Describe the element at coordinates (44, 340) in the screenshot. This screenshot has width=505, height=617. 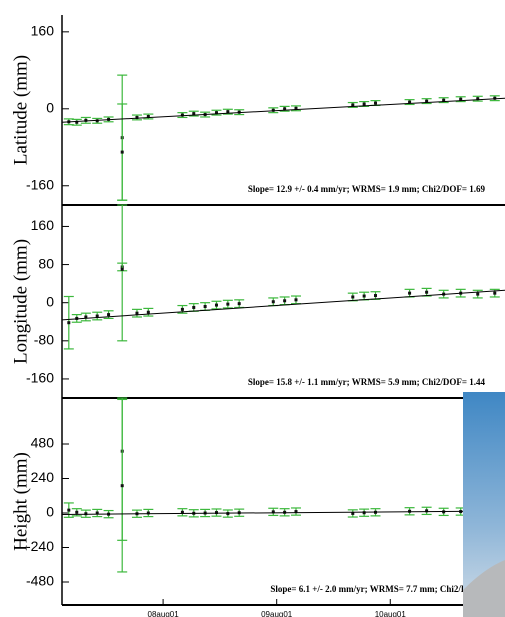
I see `y-tick-label: -80` at that location.